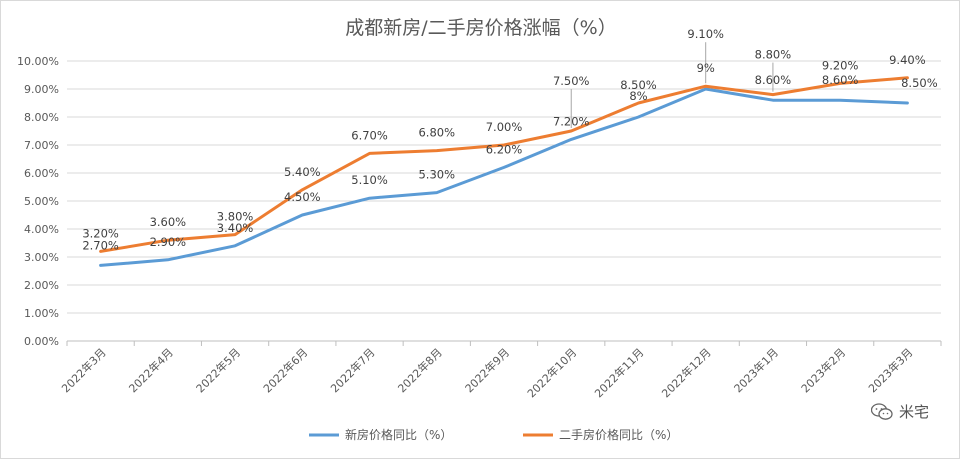 The width and height of the screenshot is (960, 464). What do you see at coordinates (919, 83) in the screenshot?
I see `data-label-new-house: 8.50%` at bounding box center [919, 83].